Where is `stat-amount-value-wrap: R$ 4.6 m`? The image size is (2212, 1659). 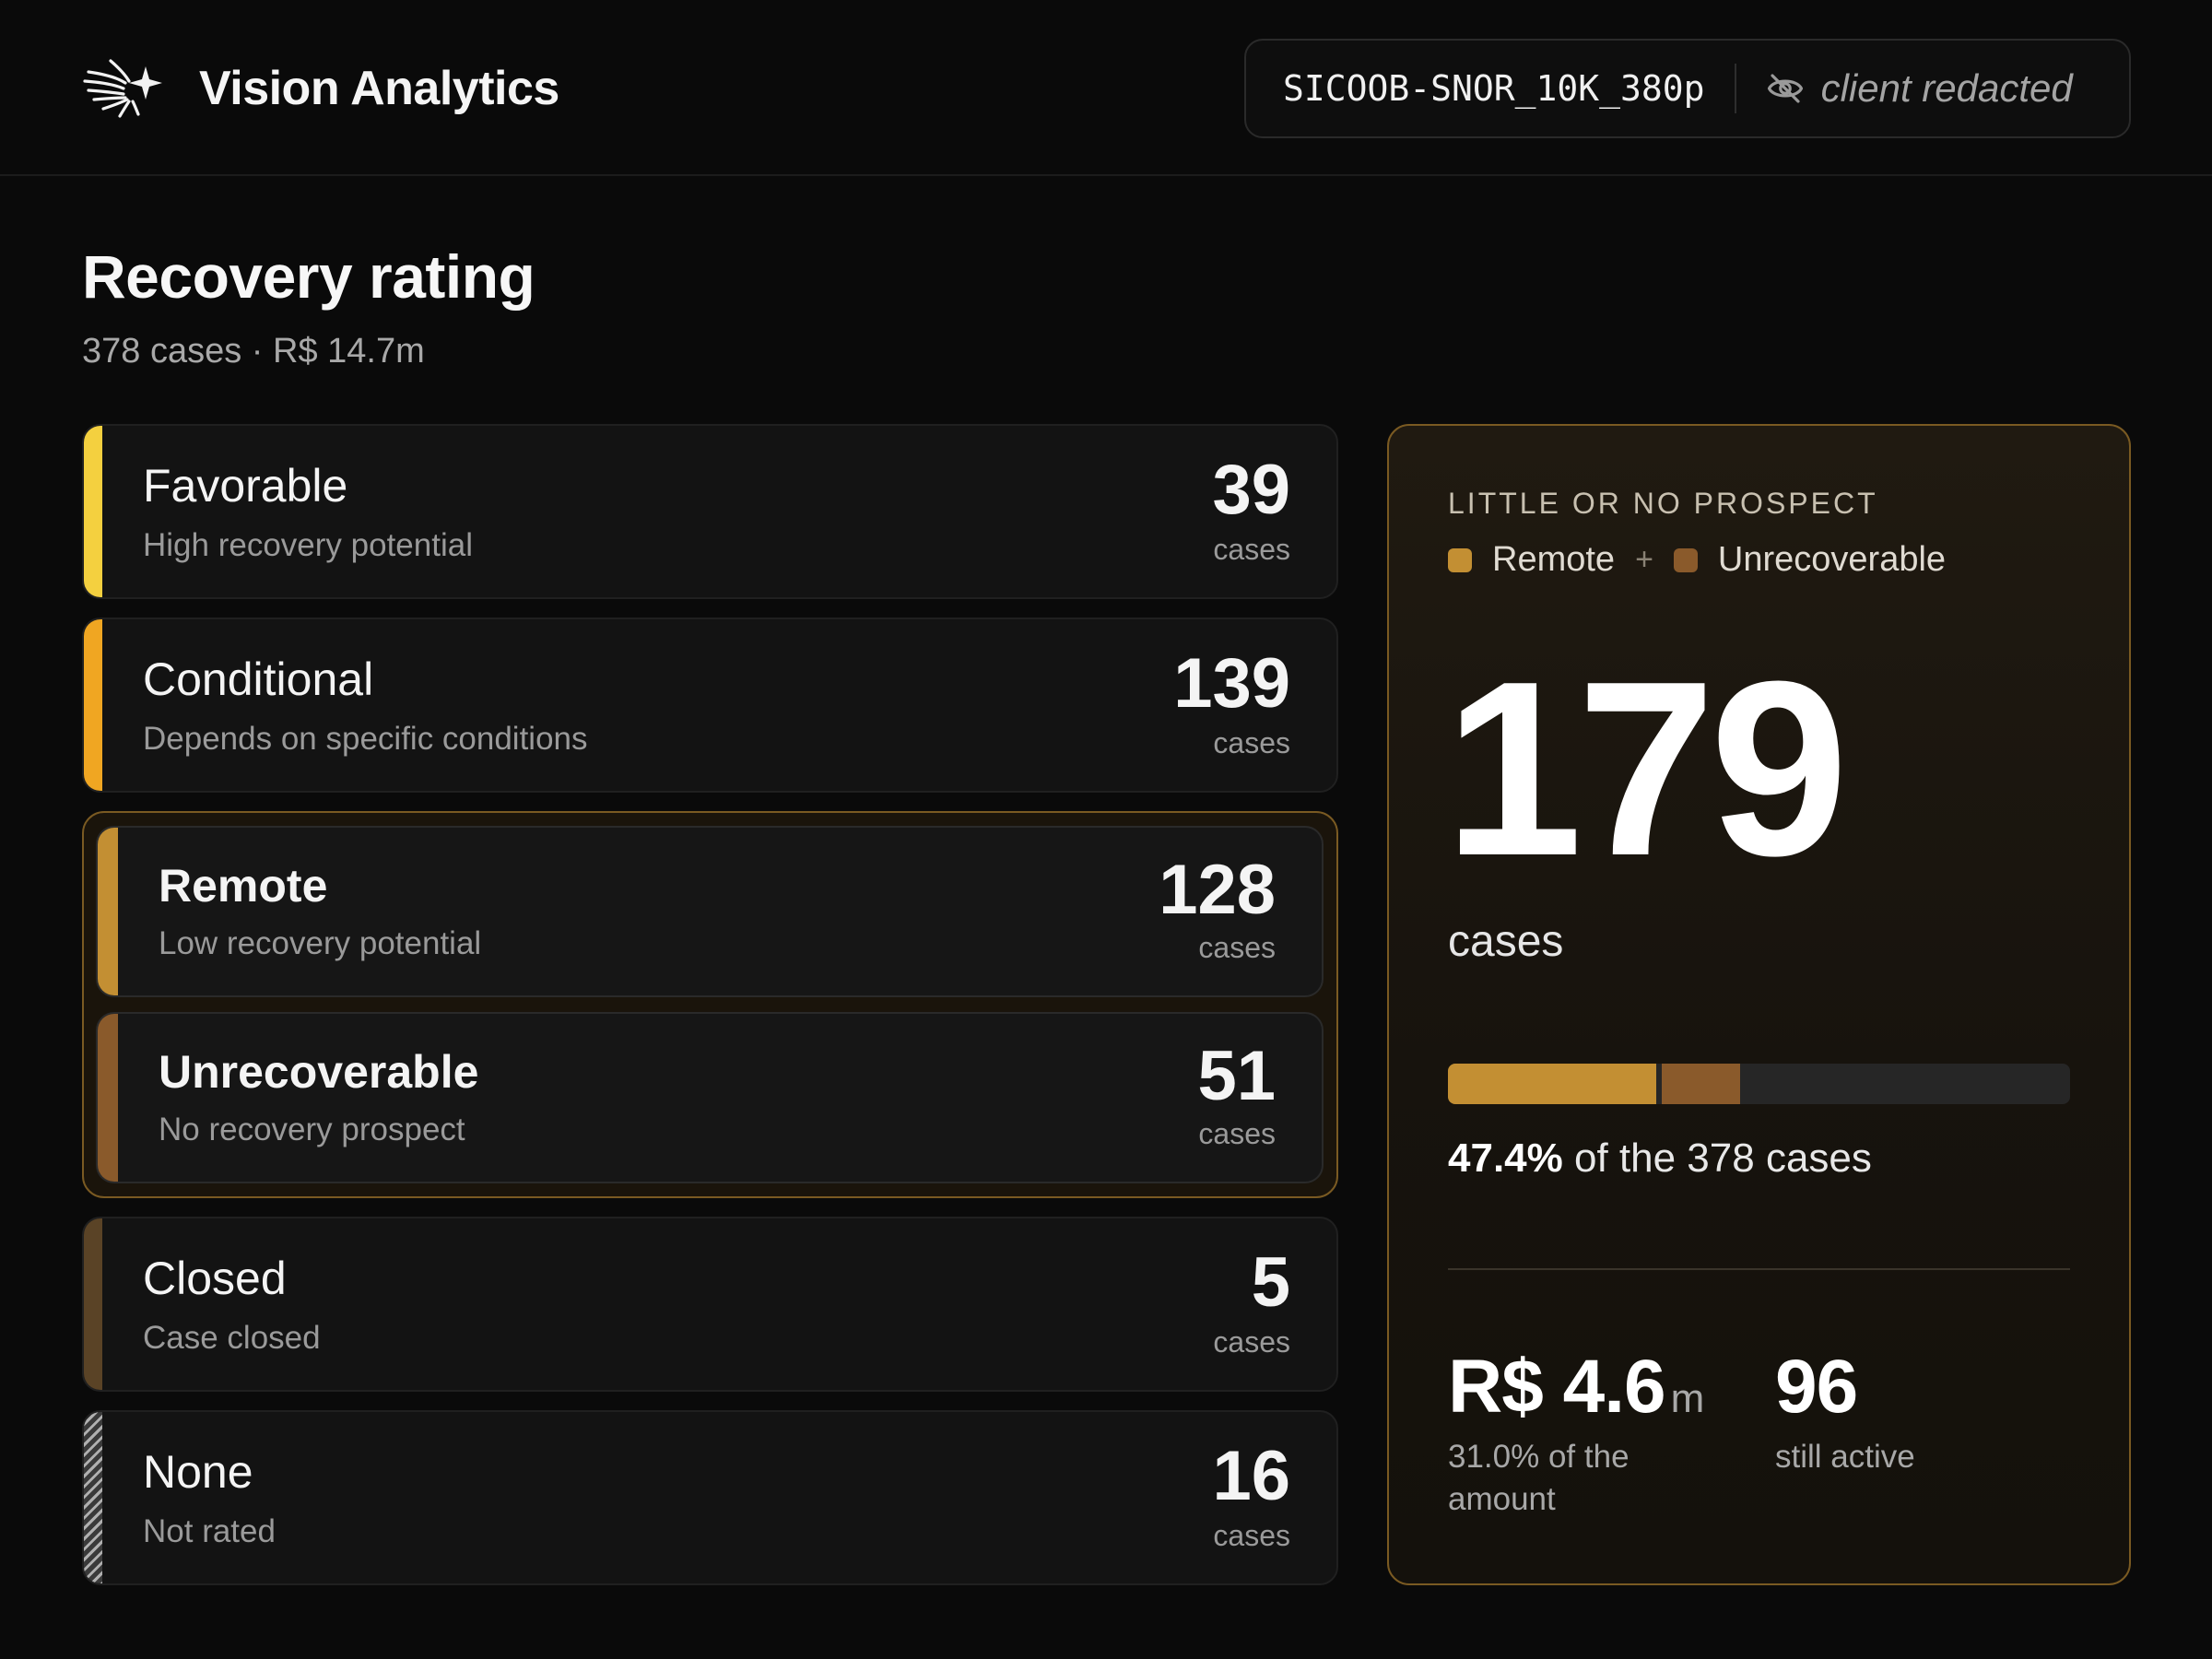
stat-amount-value-wrap: R$ 4.6 m is located at coordinates (1586, 1387).